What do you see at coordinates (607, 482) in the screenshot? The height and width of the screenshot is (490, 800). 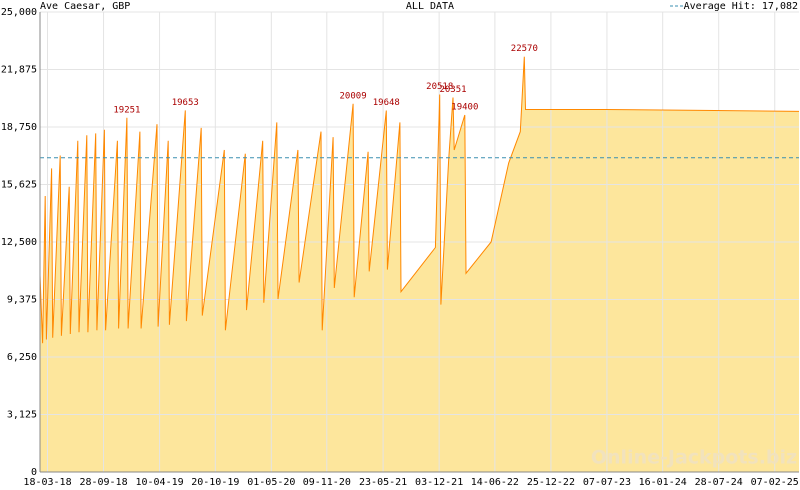 I see `x-tick-label: 07-07-23` at bounding box center [607, 482].